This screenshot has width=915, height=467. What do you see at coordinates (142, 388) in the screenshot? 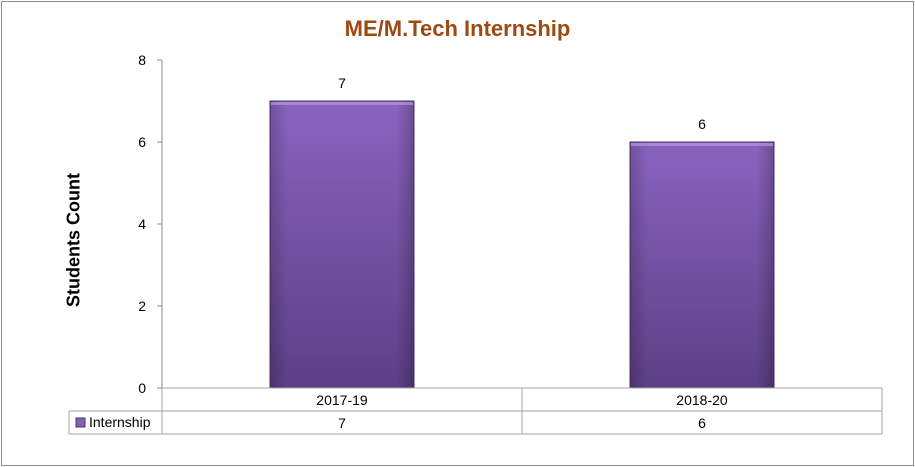
I see `y-tick-label: 0` at bounding box center [142, 388].